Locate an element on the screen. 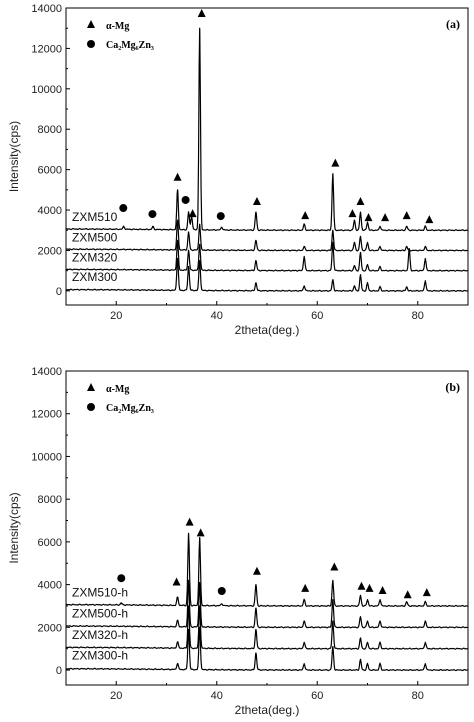 The width and height of the screenshot is (474, 722). trace-label: ZXM510 is located at coordinates (95, 217).